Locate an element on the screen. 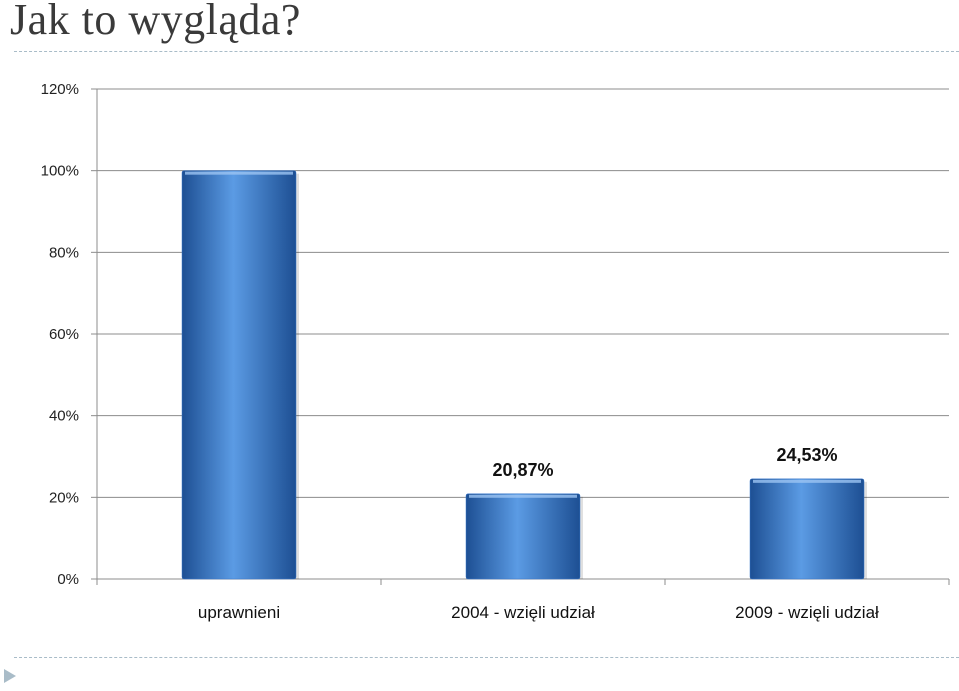 The height and width of the screenshot is (691, 959). y-tick-label: 60% is located at coordinates (64, 334).